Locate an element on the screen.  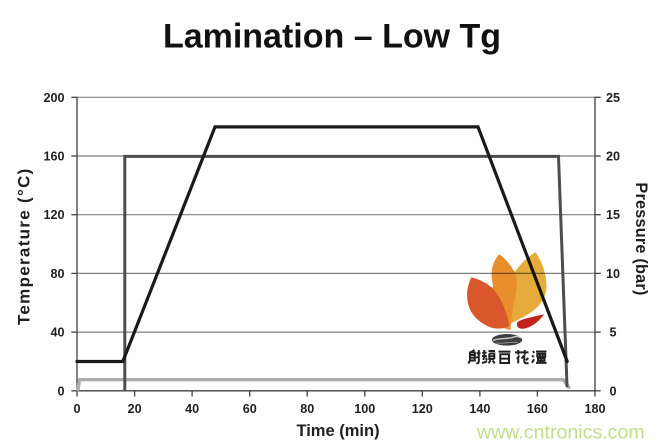
svg-text: 25 is located at coordinates (613, 98).